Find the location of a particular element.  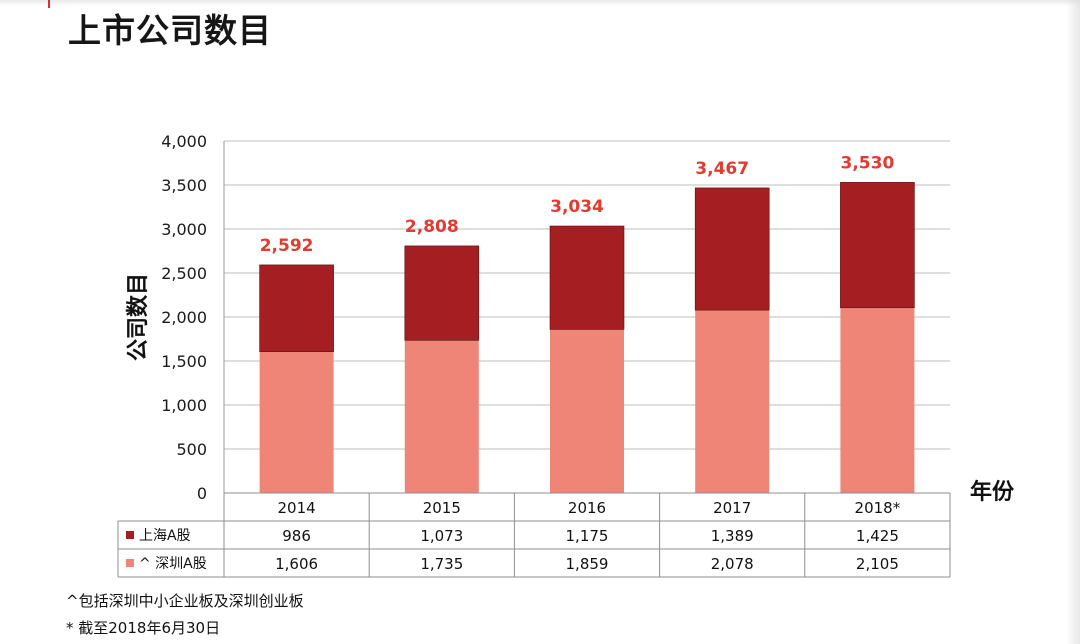

y-tick-label: 500 is located at coordinates (191, 449).